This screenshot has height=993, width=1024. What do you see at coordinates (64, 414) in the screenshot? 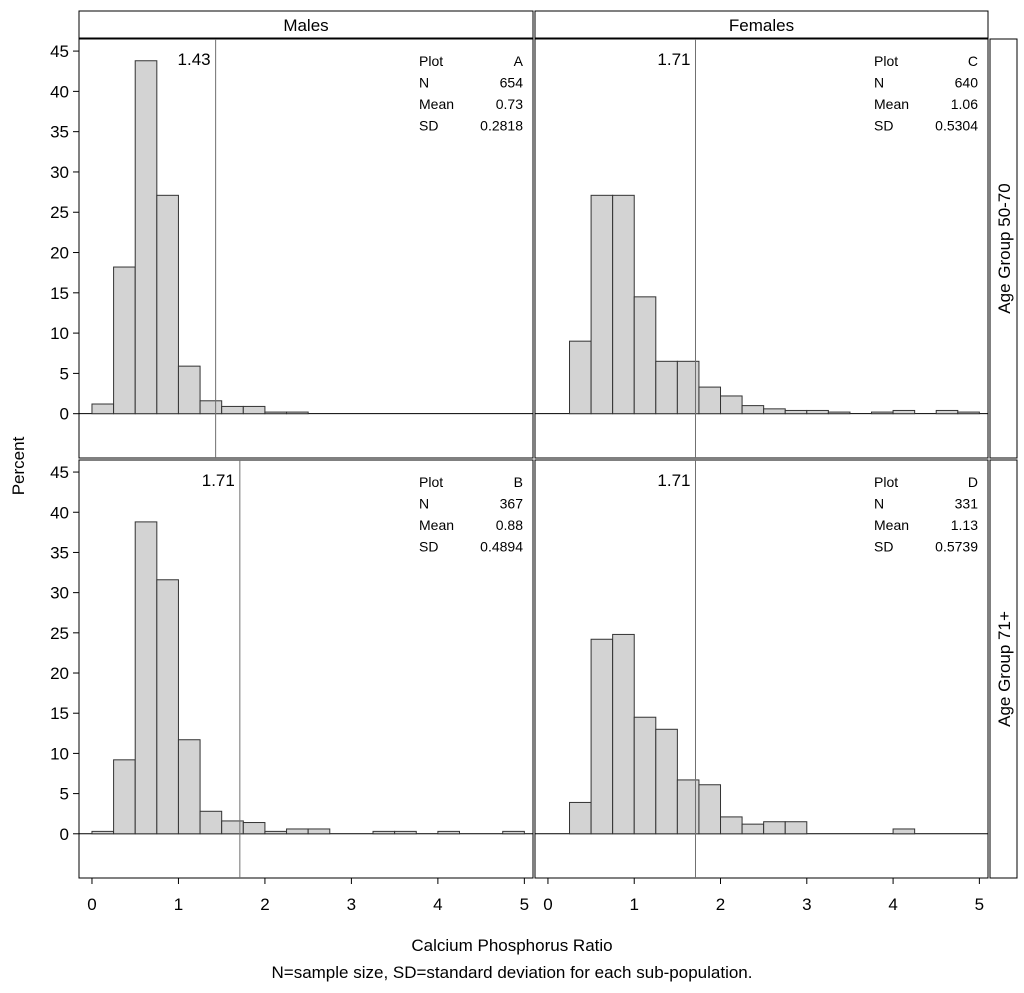
I see `y-tick-label: 0` at bounding box center [64, 414].